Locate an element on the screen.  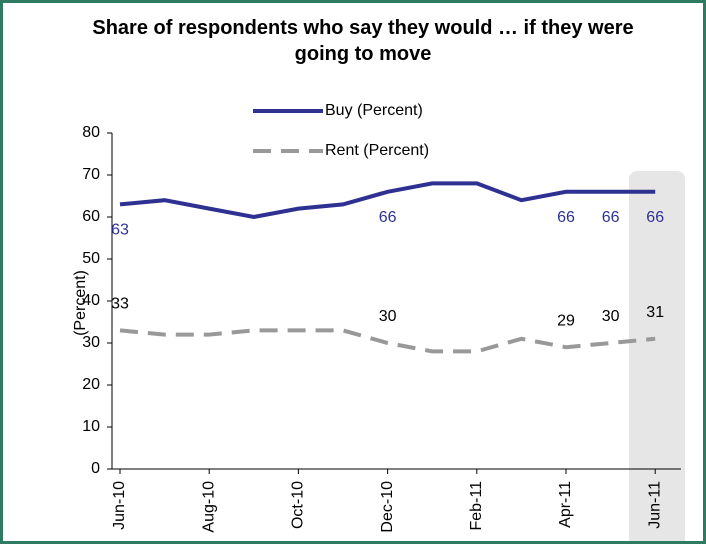
y-tick-label: 70 is located at coordinates (91, 174).